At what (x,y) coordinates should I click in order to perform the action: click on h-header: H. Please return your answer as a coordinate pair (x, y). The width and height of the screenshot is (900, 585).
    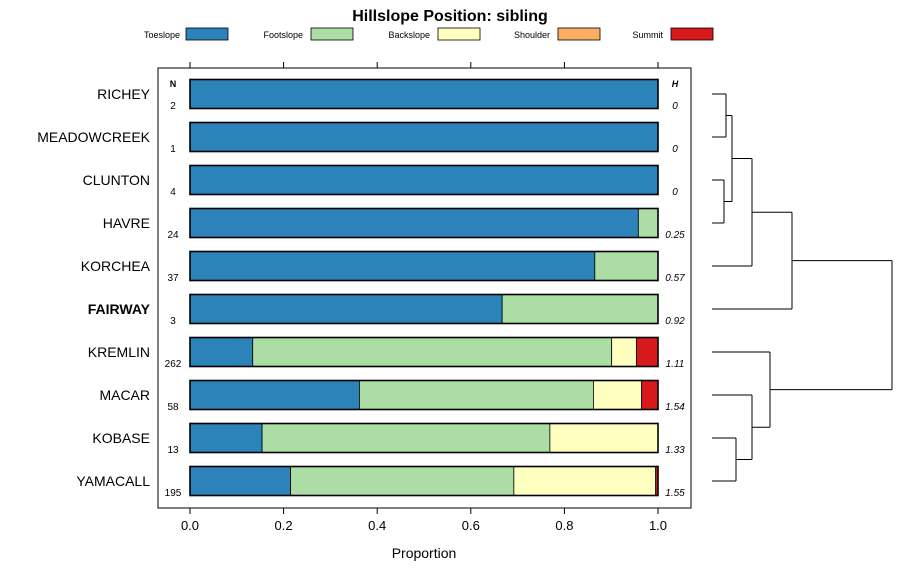
    Looking at the image, I should click on (675, 84).